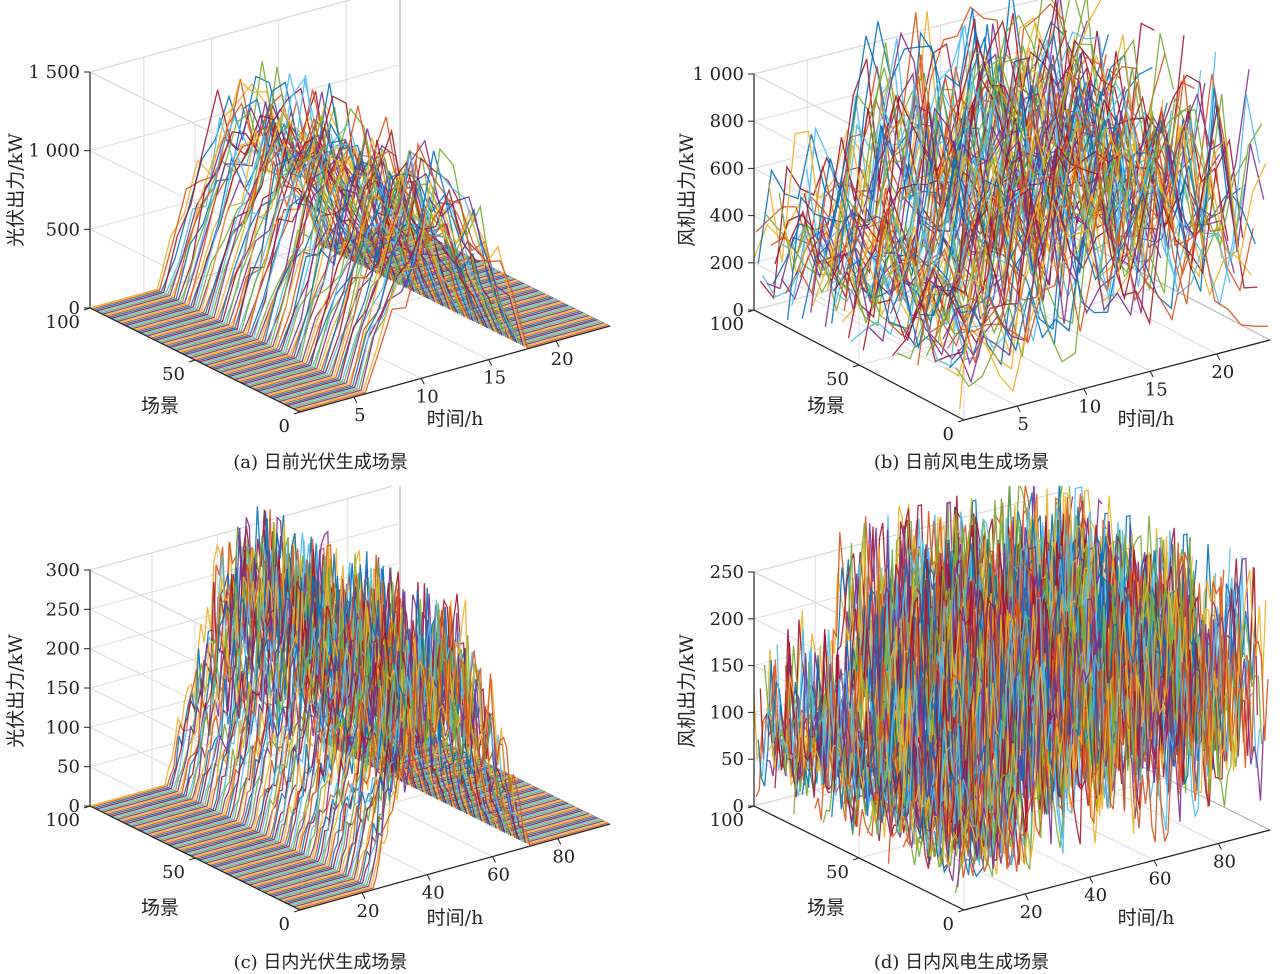 Image resolution: width=1282 pixels, height=974 pixels. What do you see at coordinates (54, 72) in the screenshot?
I see `z-tick-label: 1 500` at bounding box center [54, 72].